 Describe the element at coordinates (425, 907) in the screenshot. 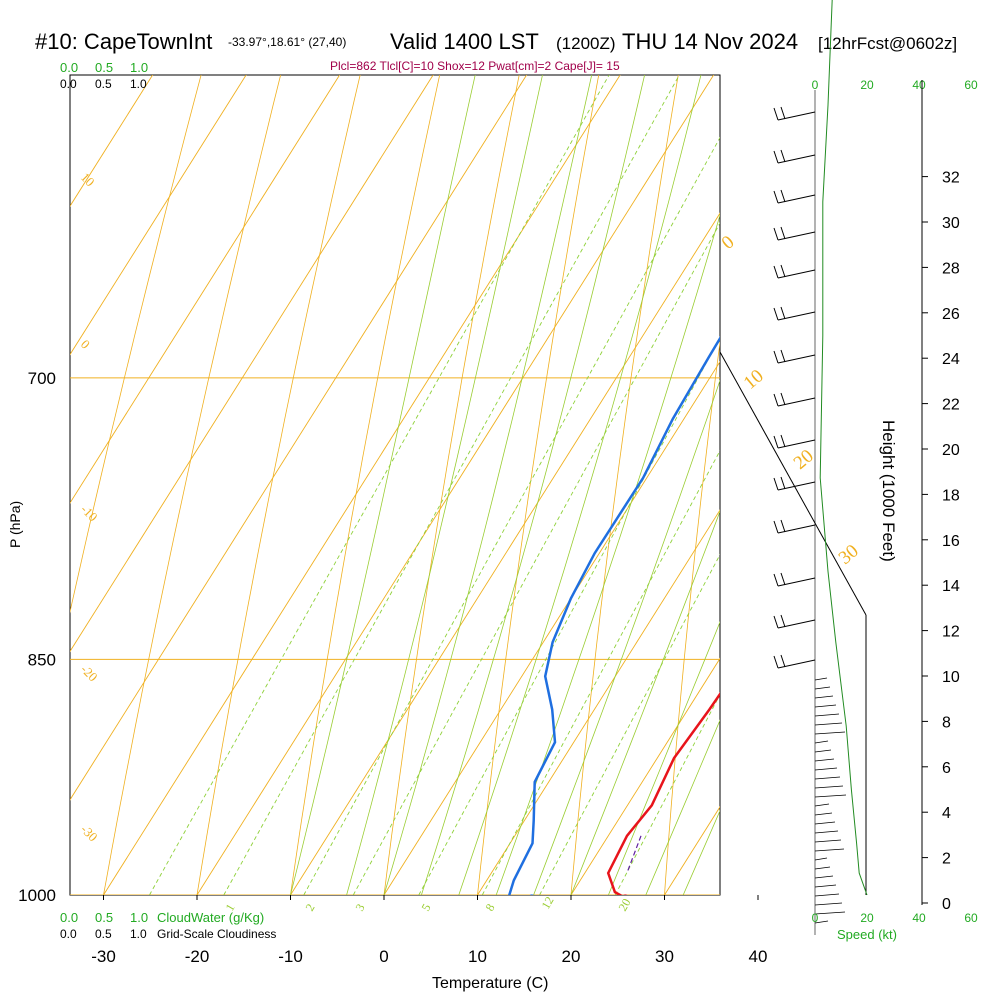

I see `mixing-ratio-label: 5` at that location.